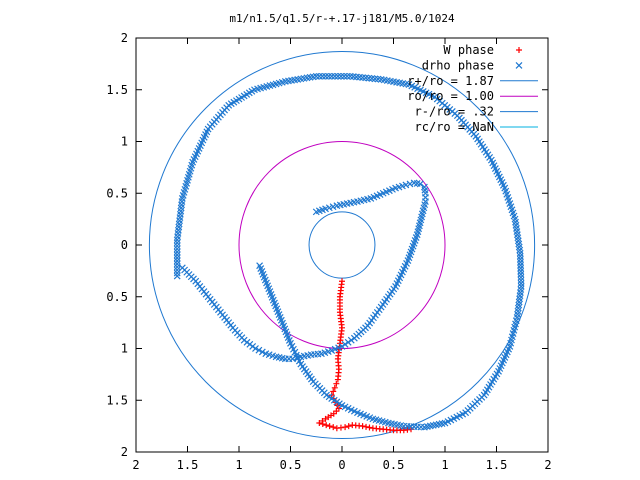 Image resolution: width=640 pixels, height=480 pixels. What do you see at coordinates (342, 18) in the screenshot?
I see `chart-title: m1/n1.5/q1.5/r-+.17-j181/M5.0/1024` at bounding box center [342, 18].